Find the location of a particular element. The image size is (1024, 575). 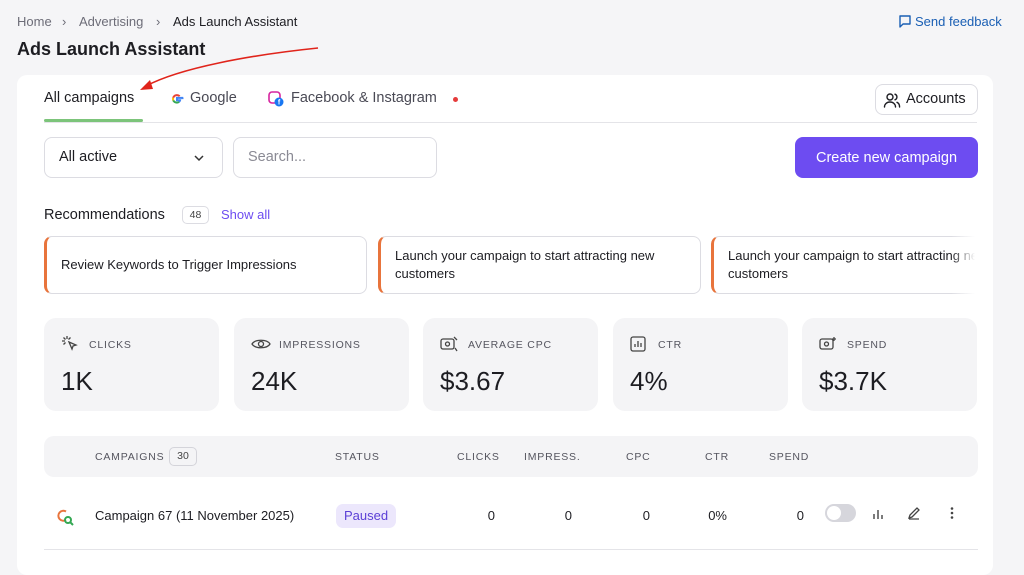

cell: 0% is located at coordinates (717, 515).